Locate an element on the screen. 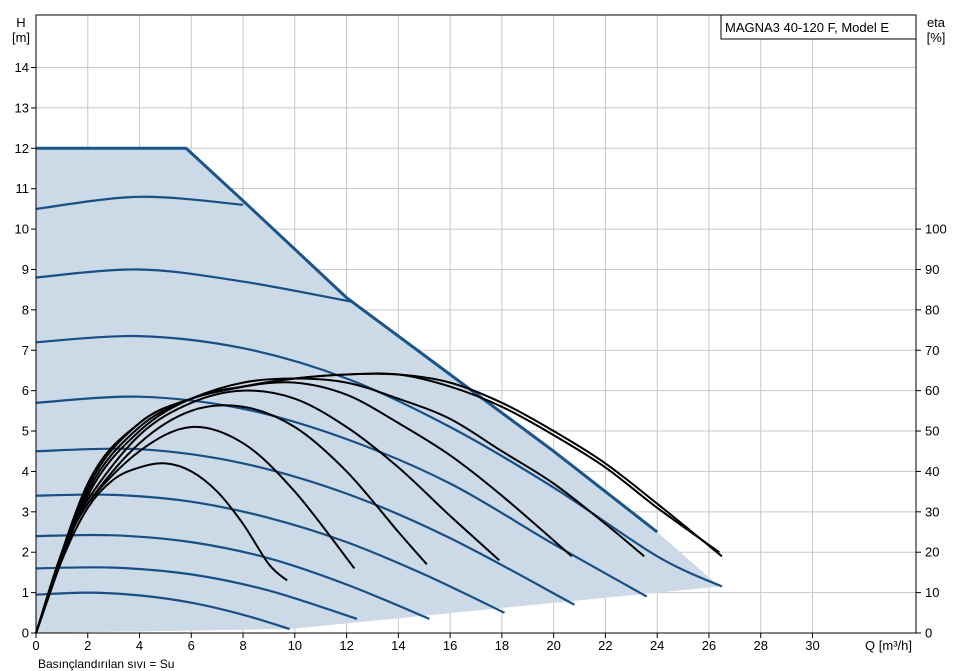  x-tick-label: 2 is located at coordinates (87, 645).